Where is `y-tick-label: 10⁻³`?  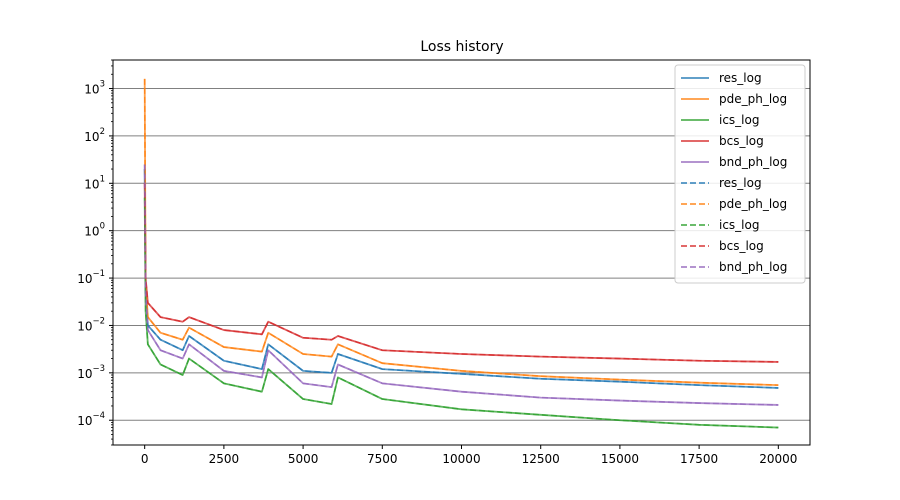
y-tick-label: 10⁻³ is located at coordinates (91, 372).